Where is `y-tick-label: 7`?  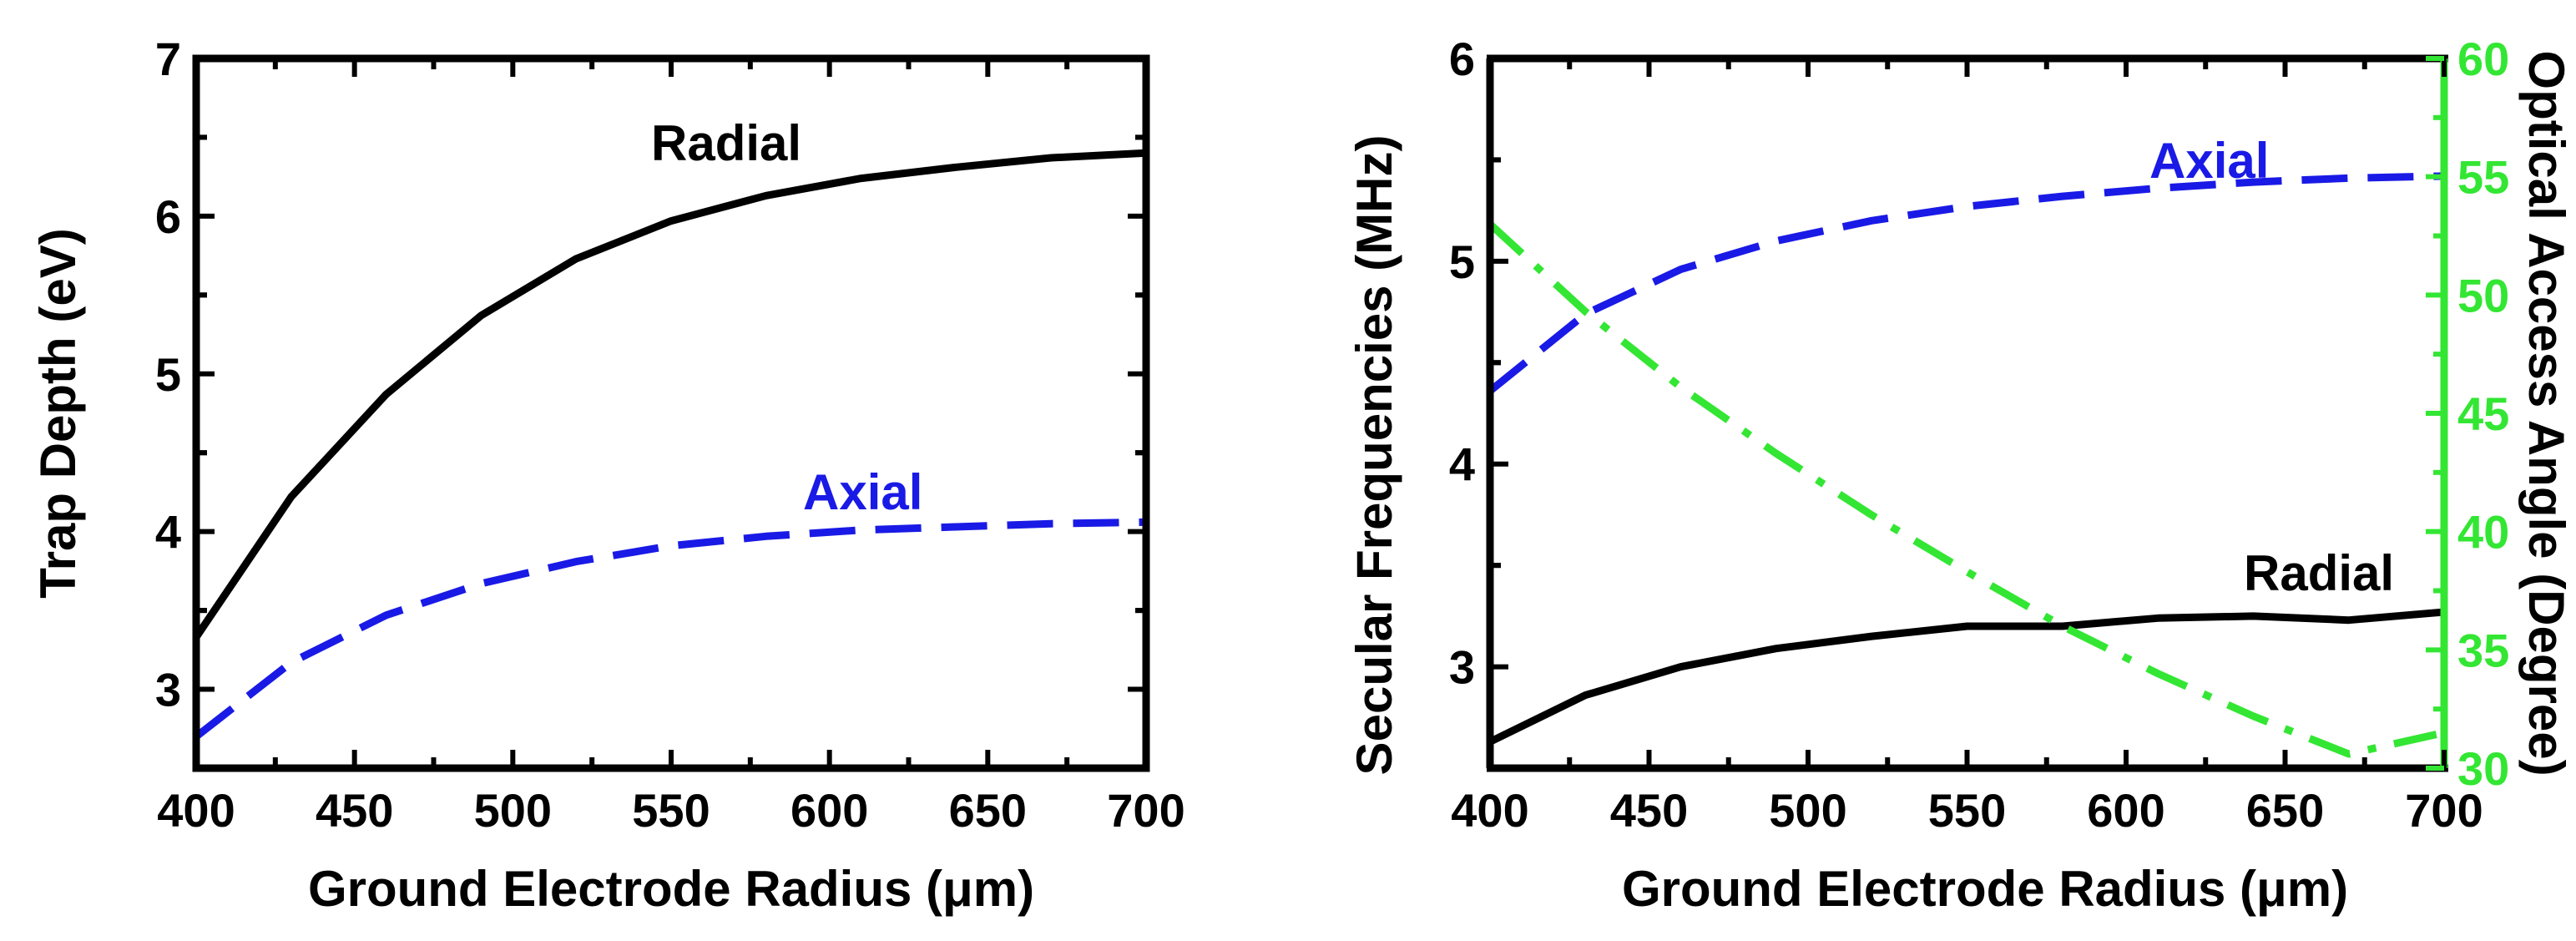 y-tick-label: 7 is located at coordinates (168, 59).